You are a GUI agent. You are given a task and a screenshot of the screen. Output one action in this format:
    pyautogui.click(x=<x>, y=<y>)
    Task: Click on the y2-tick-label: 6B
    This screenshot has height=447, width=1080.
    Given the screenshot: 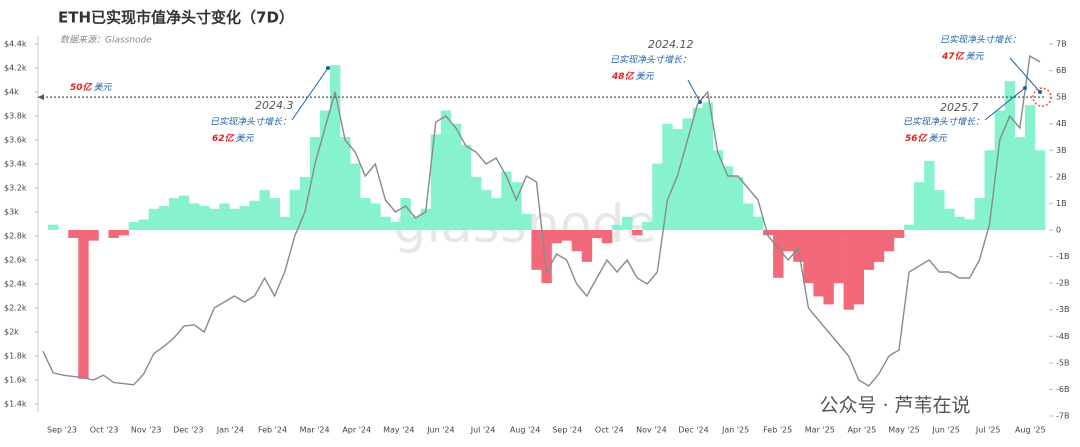 What is the action you would take?
    pyautogui.click(x=1061, y=70)
    